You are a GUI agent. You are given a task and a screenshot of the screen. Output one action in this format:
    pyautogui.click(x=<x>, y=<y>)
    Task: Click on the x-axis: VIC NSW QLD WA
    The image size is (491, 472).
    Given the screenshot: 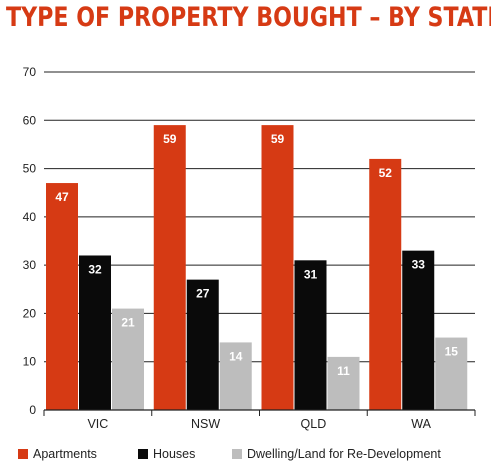 What is the action you would take?
    pyautogui.click(x=259, y=420)
    